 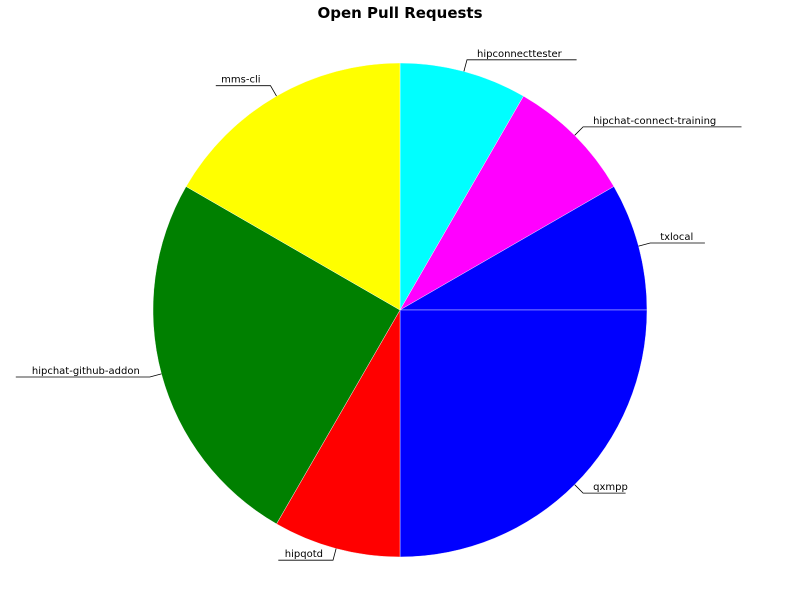 I want to click on pie-slice-qxmpp, so click(x=523, y=433).